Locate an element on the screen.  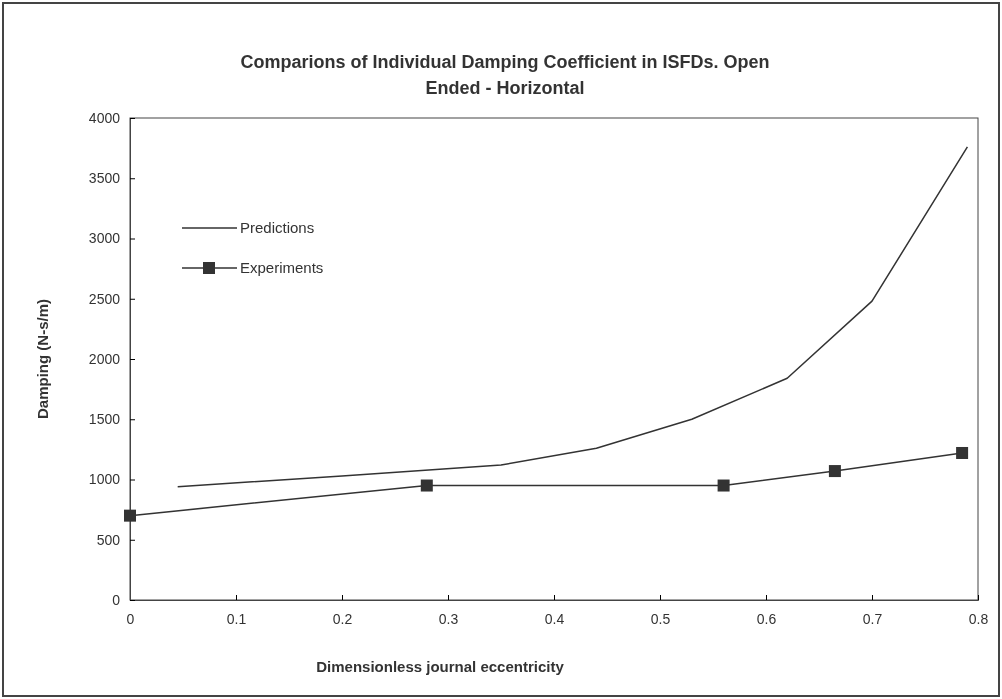
x-tick-label: 0.3 is located at coordinates (448, 618).